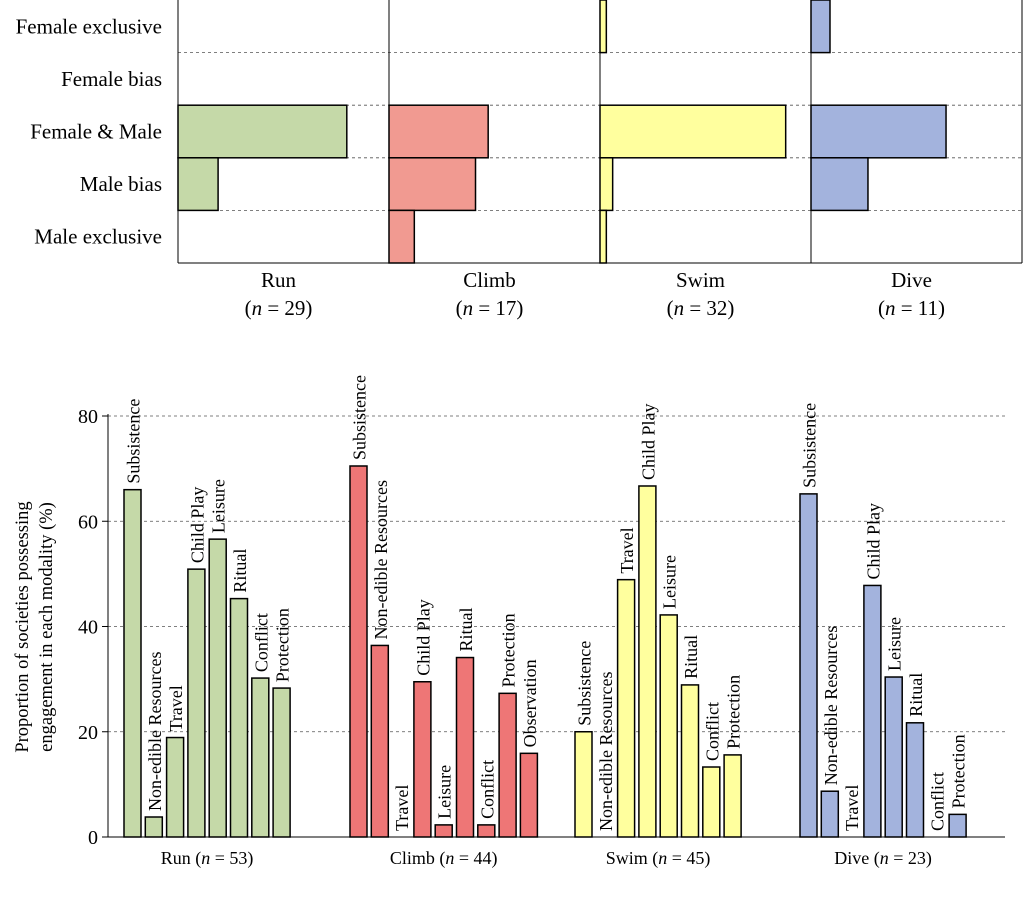  Describe the element at coordinates (181, 858) in the screenshot. I see `n-text: Run (` at that location.